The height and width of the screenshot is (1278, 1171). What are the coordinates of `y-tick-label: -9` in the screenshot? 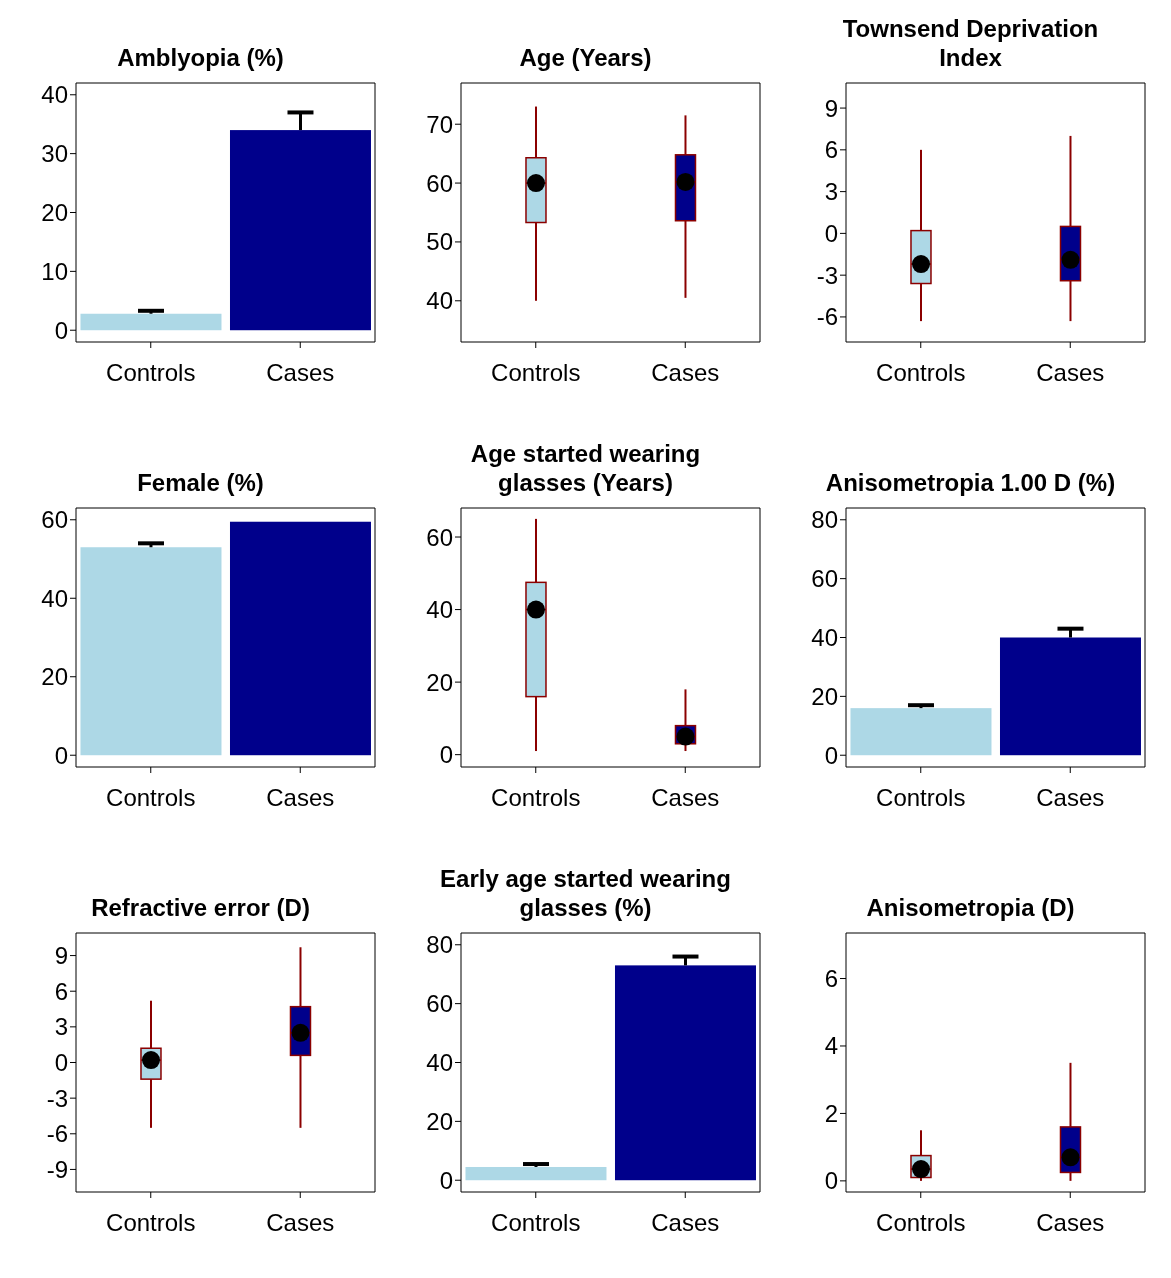 It's located at (57, 1169).